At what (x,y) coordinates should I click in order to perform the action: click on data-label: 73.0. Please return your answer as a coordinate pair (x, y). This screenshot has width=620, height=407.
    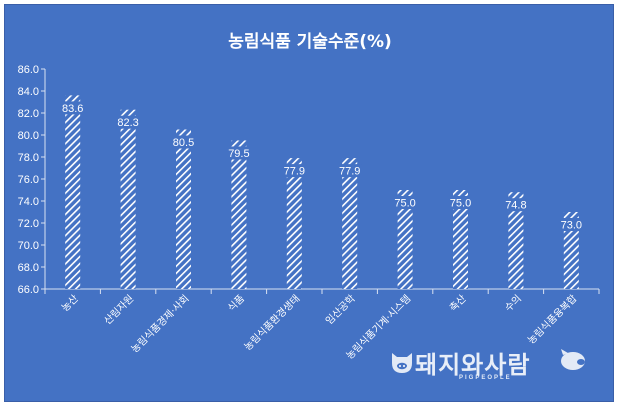
    Looking at the image, I should click on (571, 226).